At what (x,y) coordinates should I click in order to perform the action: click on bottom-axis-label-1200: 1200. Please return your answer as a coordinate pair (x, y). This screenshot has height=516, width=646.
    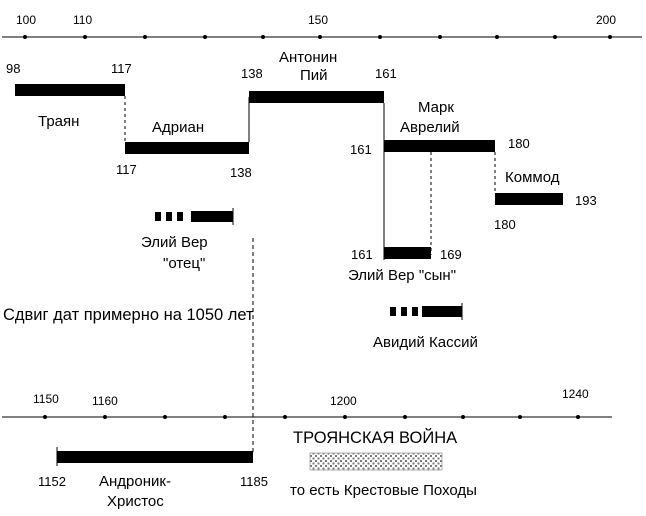
    Looking at the image, I should click on (343, 401).